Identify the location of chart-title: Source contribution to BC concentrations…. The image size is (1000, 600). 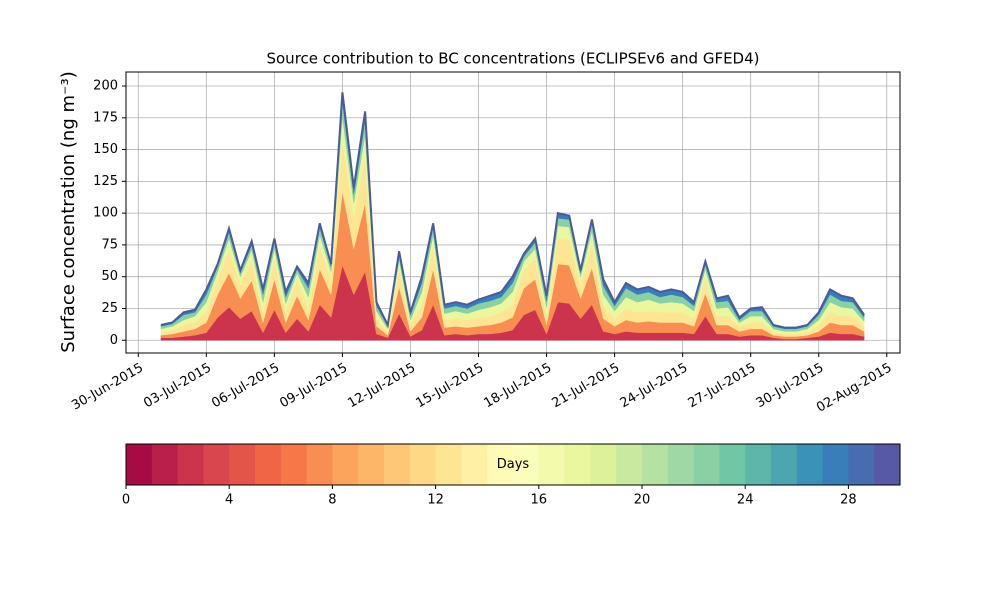
(512, 59).